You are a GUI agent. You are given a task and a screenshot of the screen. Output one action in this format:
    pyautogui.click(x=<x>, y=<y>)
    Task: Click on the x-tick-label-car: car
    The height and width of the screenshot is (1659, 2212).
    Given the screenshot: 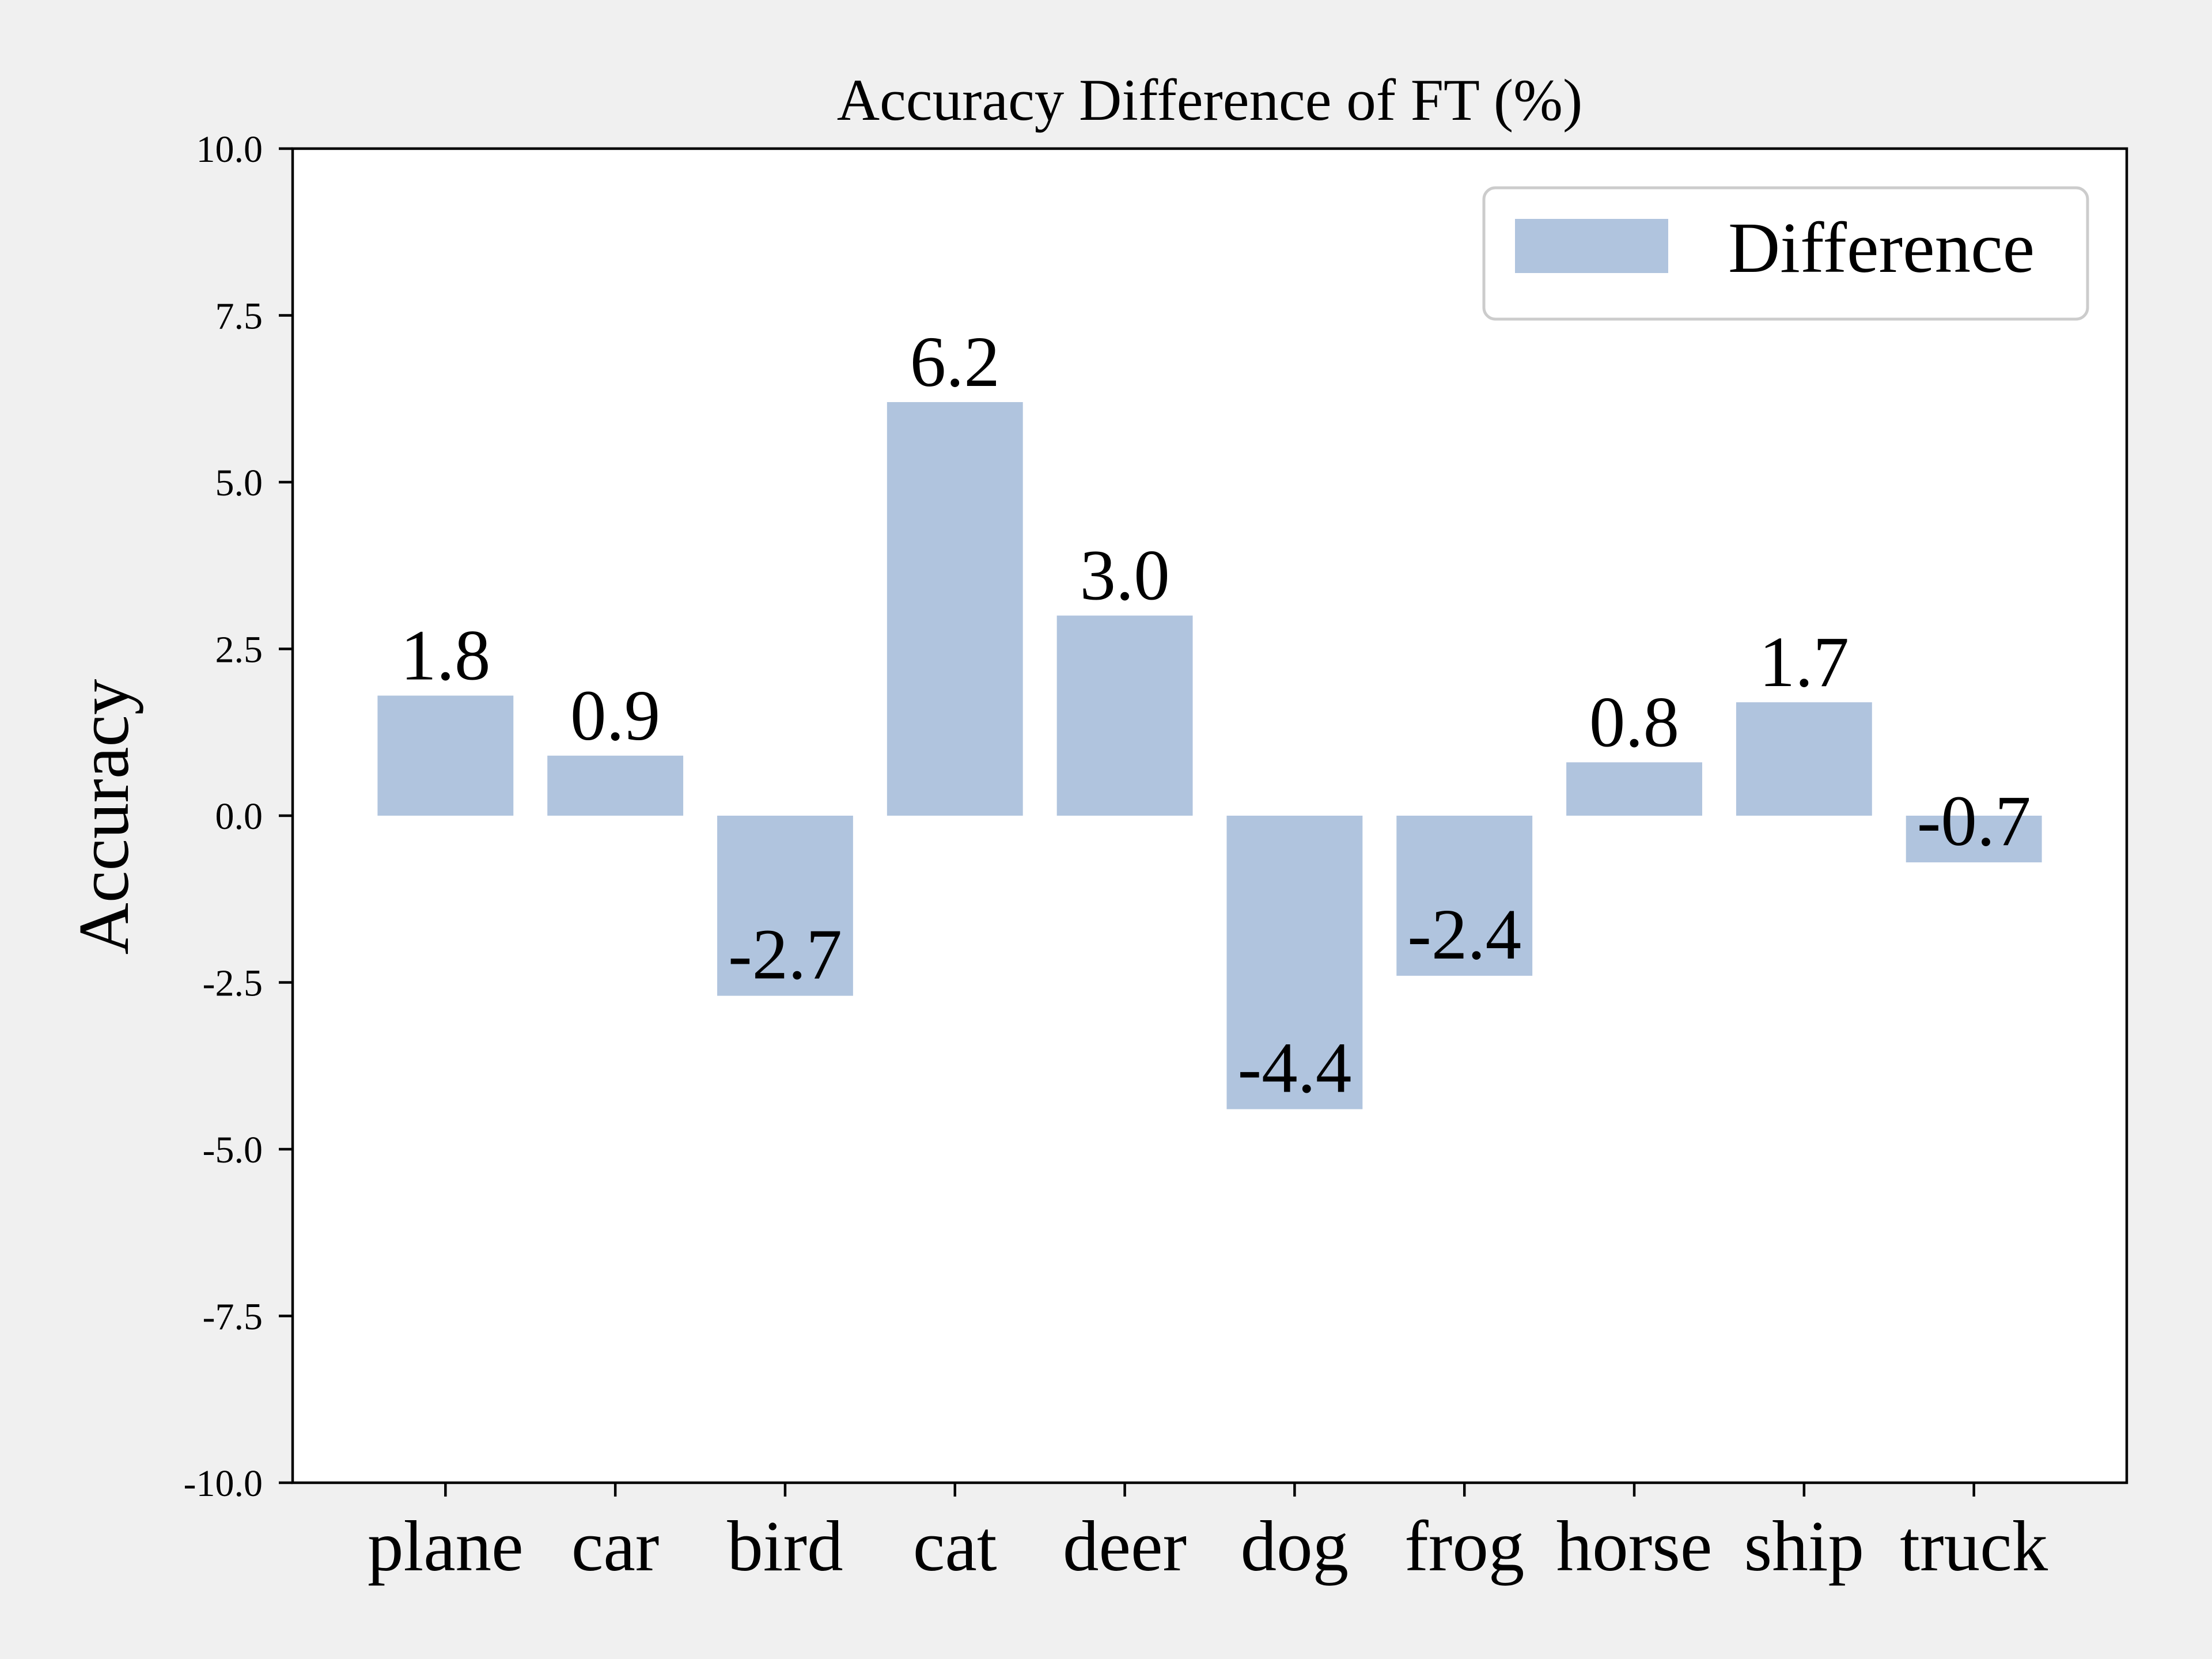 What is the action you would take?
    pyautogui.click(x=615, y=1546)
    